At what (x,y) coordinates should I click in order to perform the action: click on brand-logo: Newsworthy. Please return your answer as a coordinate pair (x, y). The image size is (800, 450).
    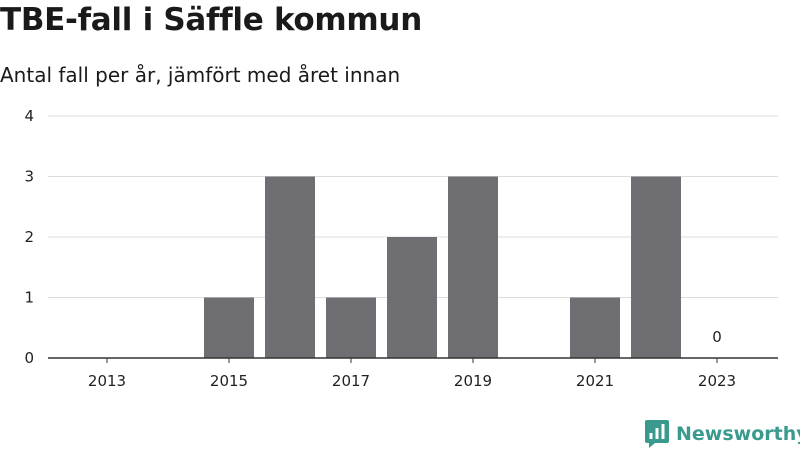
    Looking at the image, I should click on (722, 434).